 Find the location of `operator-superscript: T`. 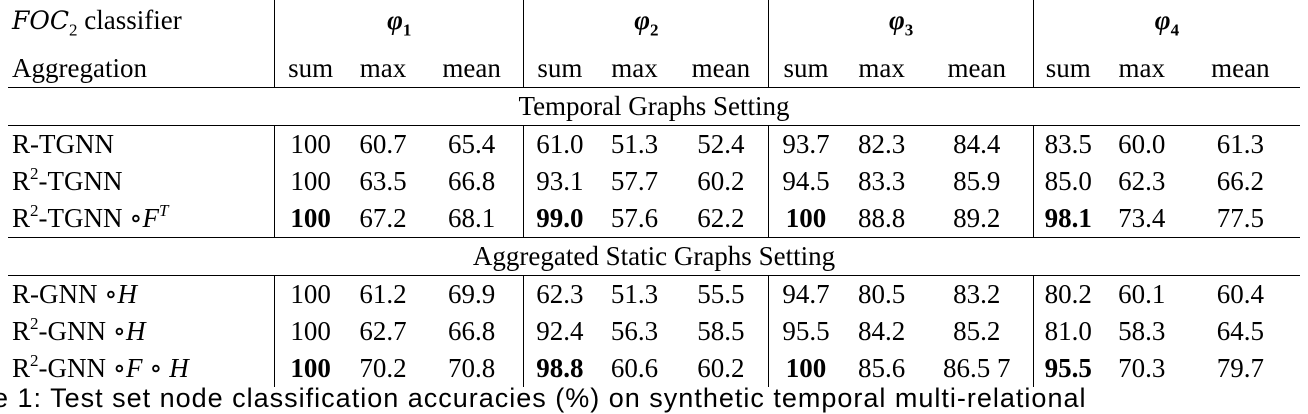

operator-superscript: T is located at coordinates (163, 211).